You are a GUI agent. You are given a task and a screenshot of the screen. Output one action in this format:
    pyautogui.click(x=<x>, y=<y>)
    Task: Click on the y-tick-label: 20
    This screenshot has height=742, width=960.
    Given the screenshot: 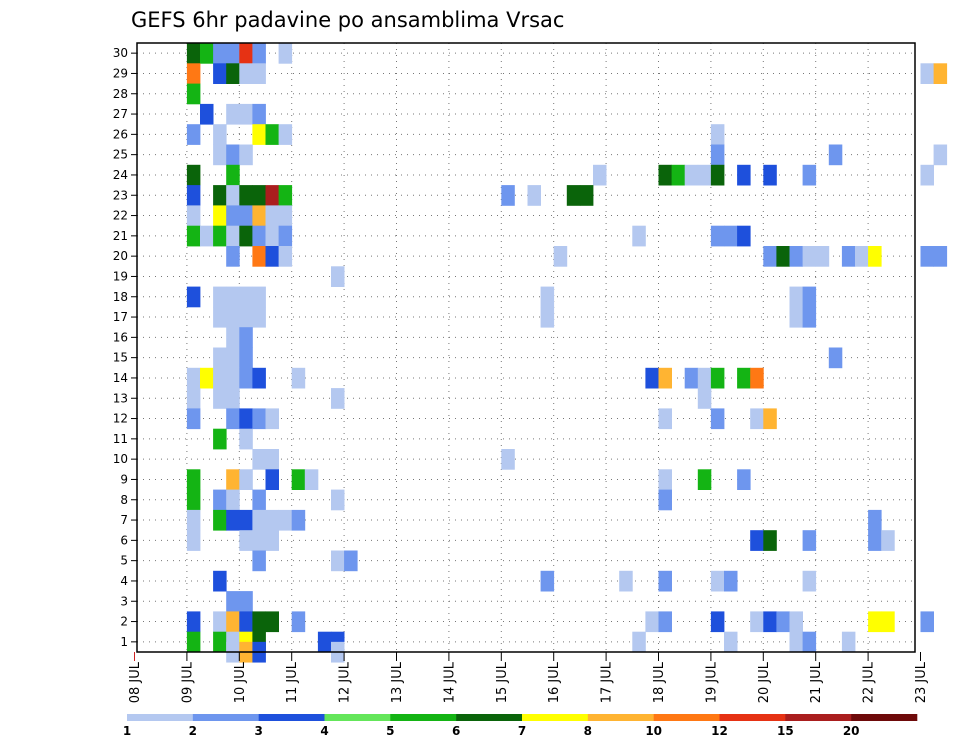 What is the action you would take?
    pyautogui.click(x=120, y=256)
    